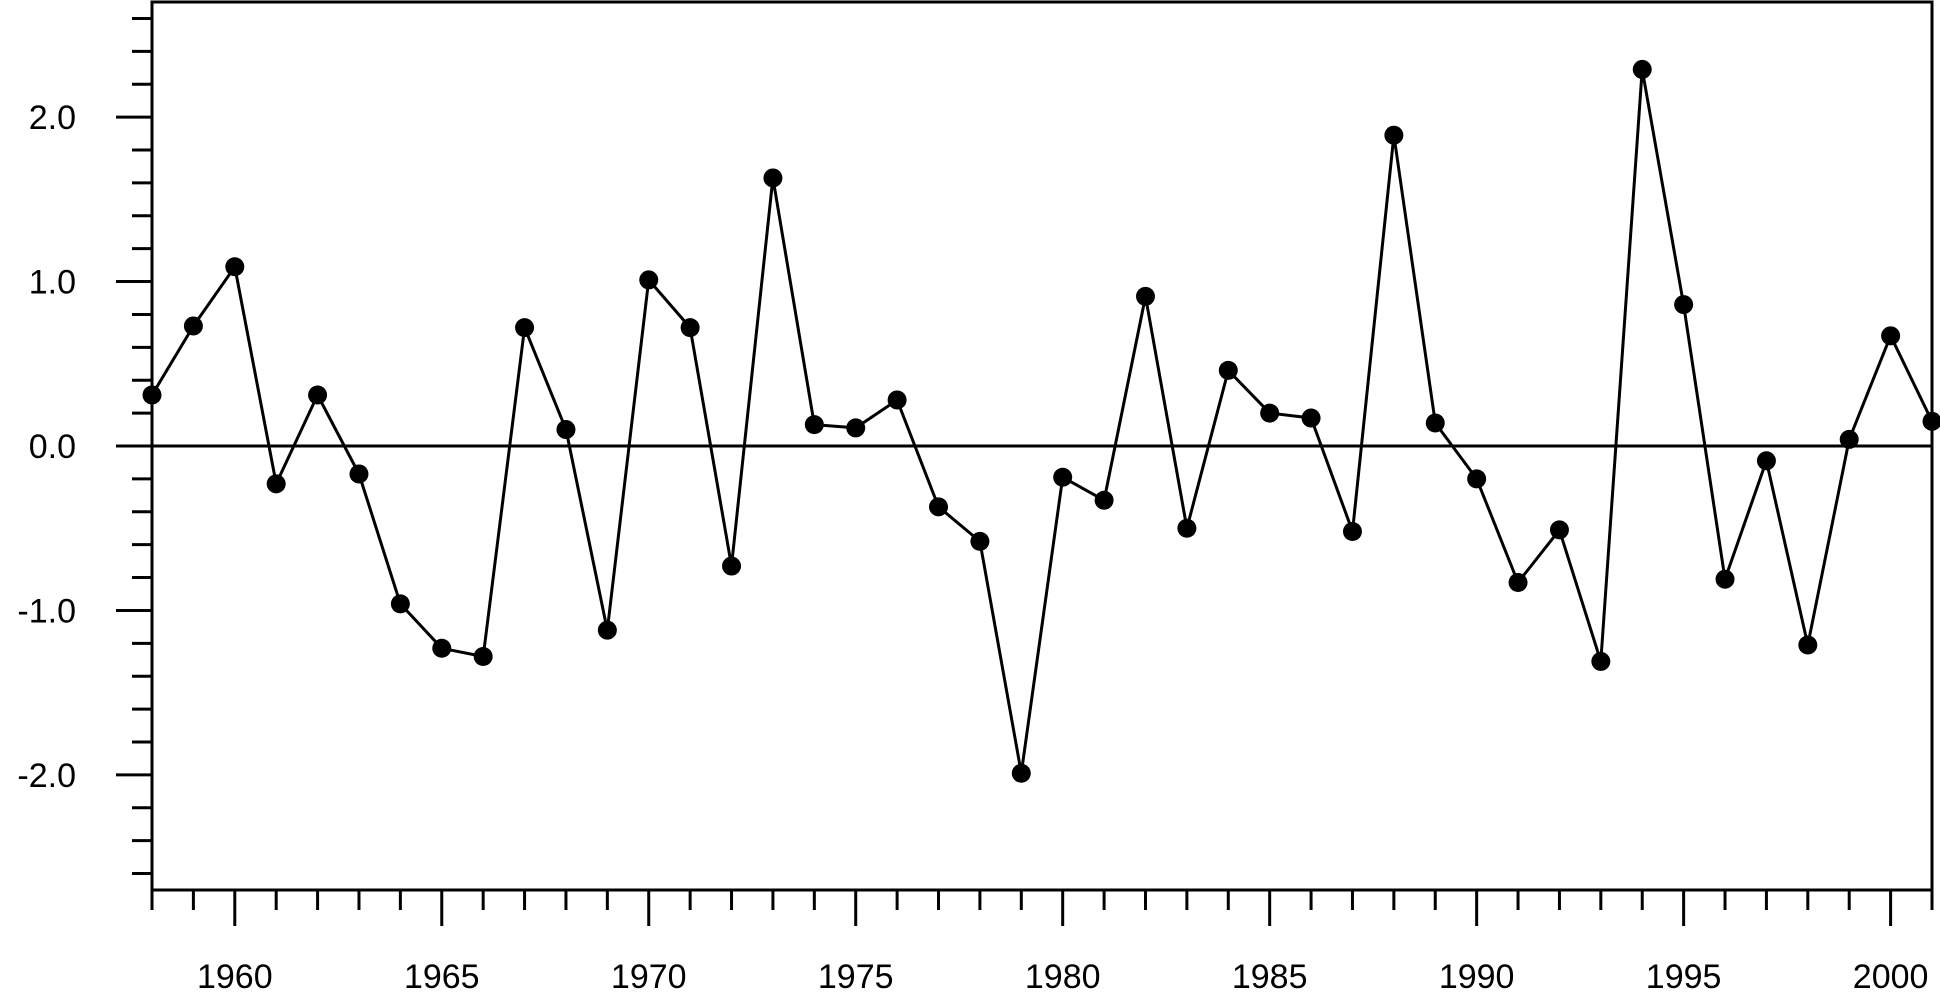  What do you see at coordinates (52, 283) in the screenshot?
I see `y-tick-label: 1.0` at bounding box center [52, 283].